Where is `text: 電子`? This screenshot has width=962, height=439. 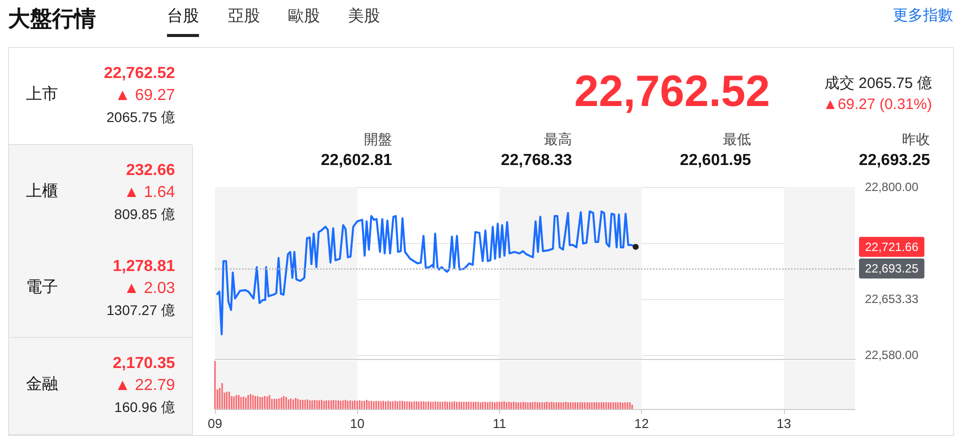
text: 電子 is located at coordinates (42, 288).